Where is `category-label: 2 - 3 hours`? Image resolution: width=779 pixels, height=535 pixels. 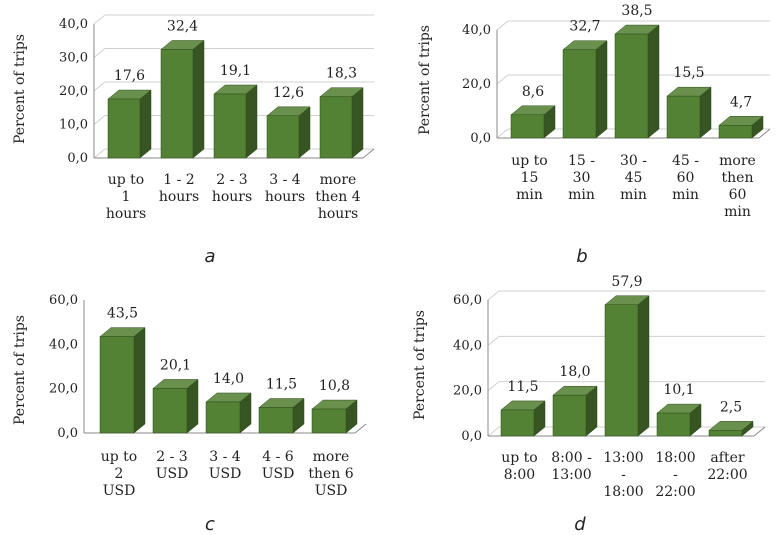 category-label: 2 - 3 hours is located at coordinates (232, 188).